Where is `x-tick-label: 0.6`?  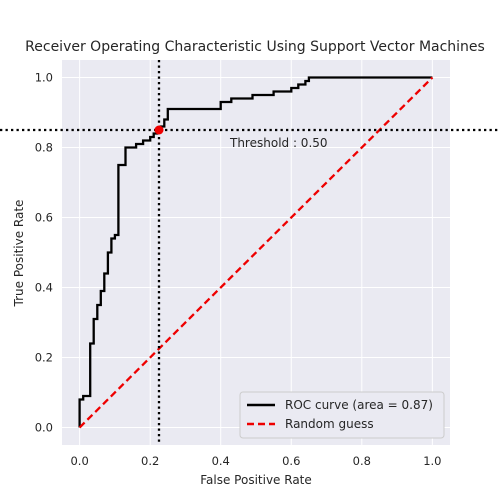
x-tick-label: 0.6 is located at coordinates (291, 461).